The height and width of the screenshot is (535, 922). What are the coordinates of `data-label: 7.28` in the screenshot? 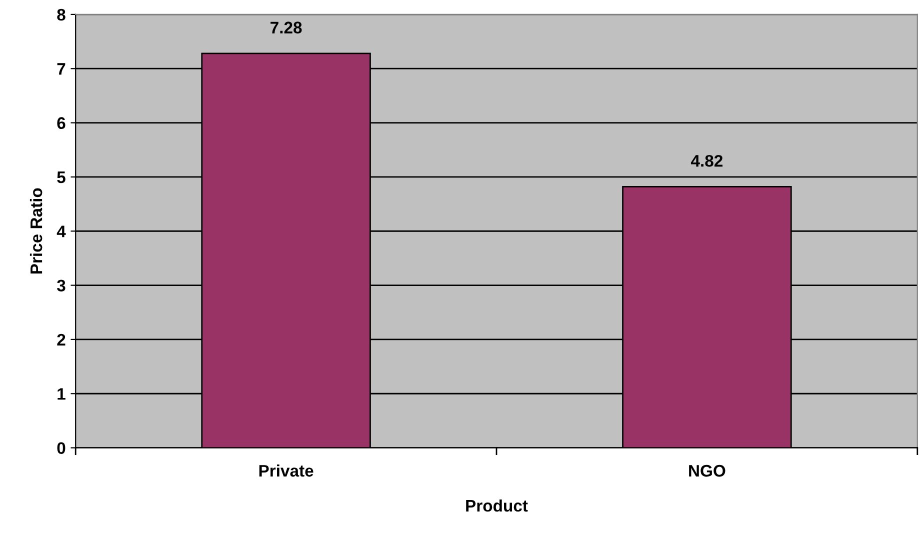 It's located at (286, 28).